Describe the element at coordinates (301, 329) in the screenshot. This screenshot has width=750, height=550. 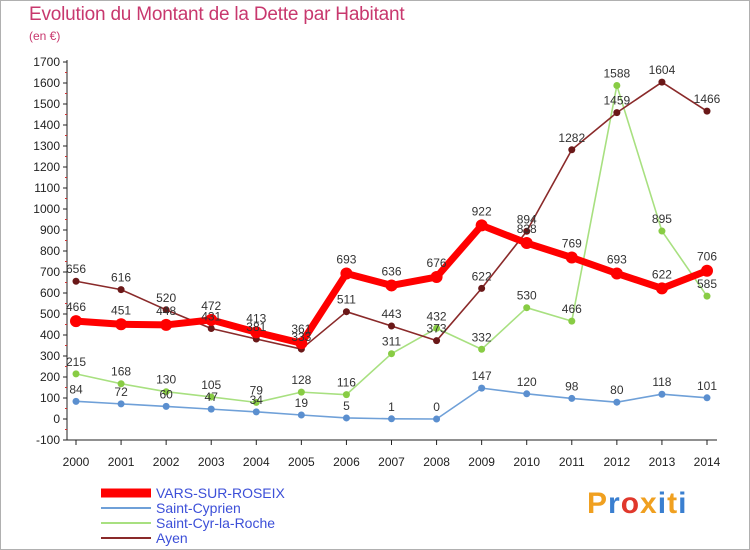
I see `data-label: 361` at that location.